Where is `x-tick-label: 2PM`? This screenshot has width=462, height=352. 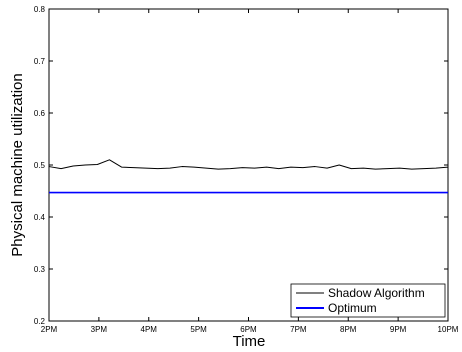 x-tick-label: 2PM is located at coordinates (49, 329).